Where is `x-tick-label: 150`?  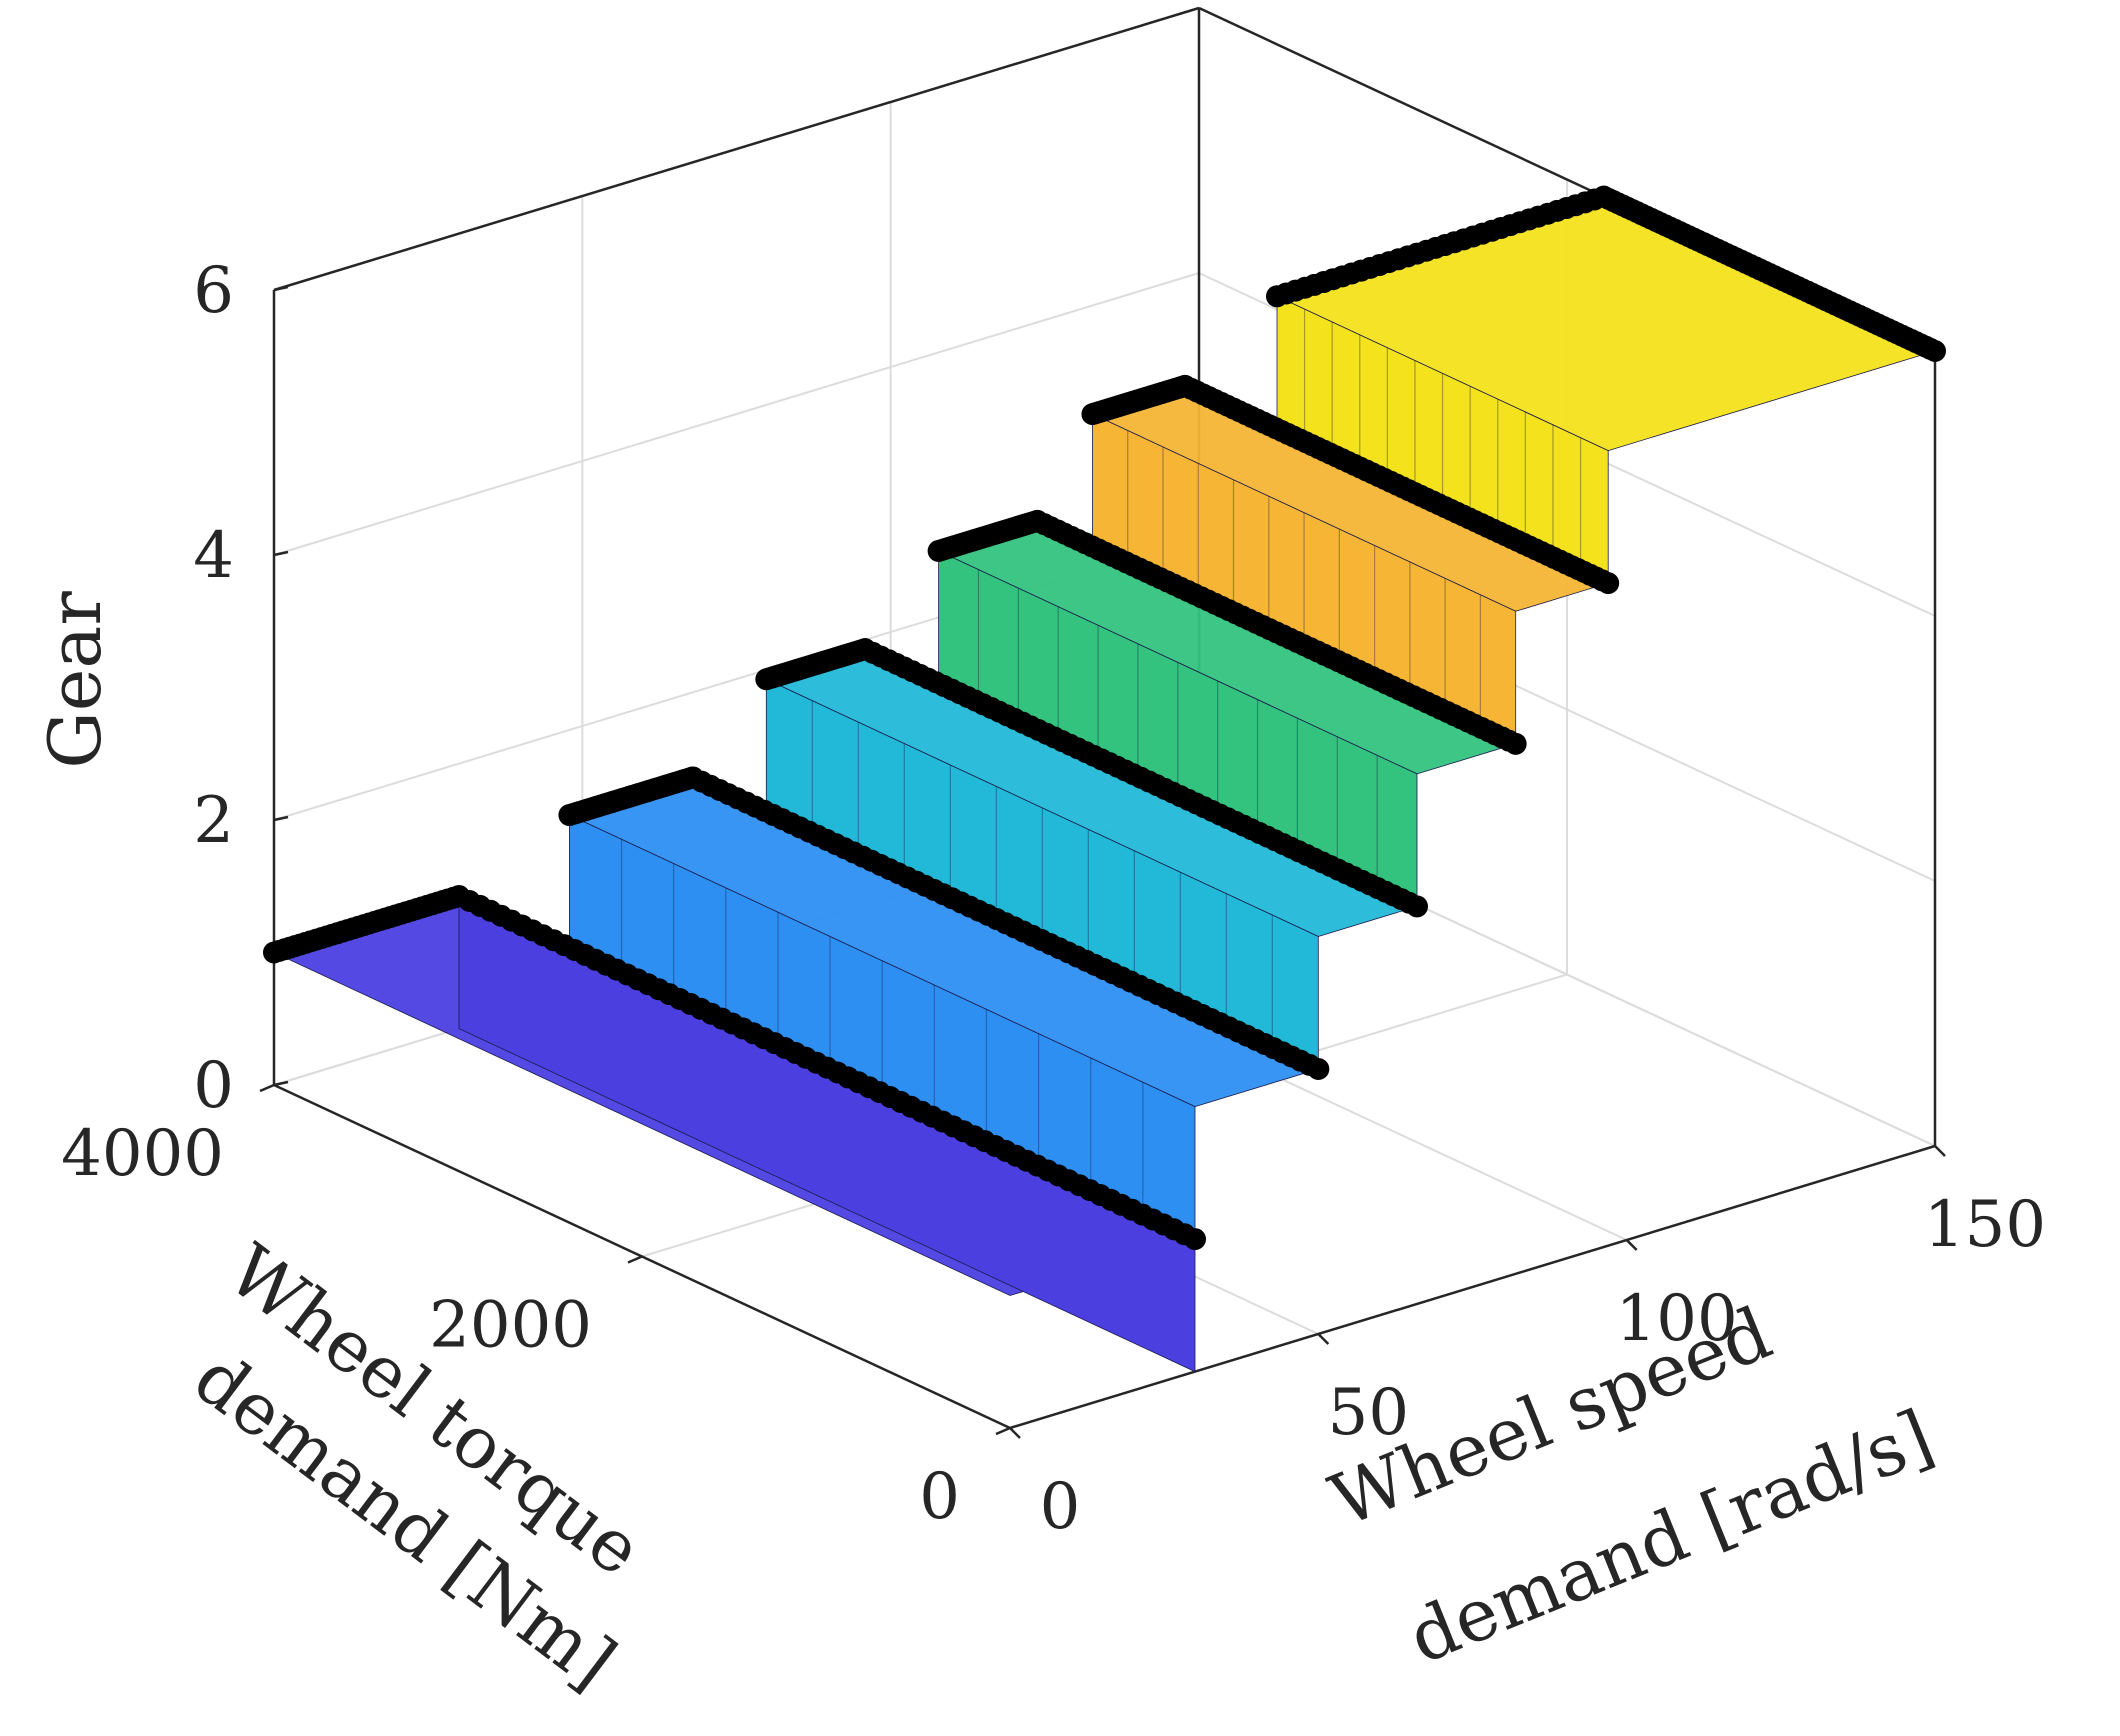
x-tick-label: 150 is located at coordinates (1985, 1225).